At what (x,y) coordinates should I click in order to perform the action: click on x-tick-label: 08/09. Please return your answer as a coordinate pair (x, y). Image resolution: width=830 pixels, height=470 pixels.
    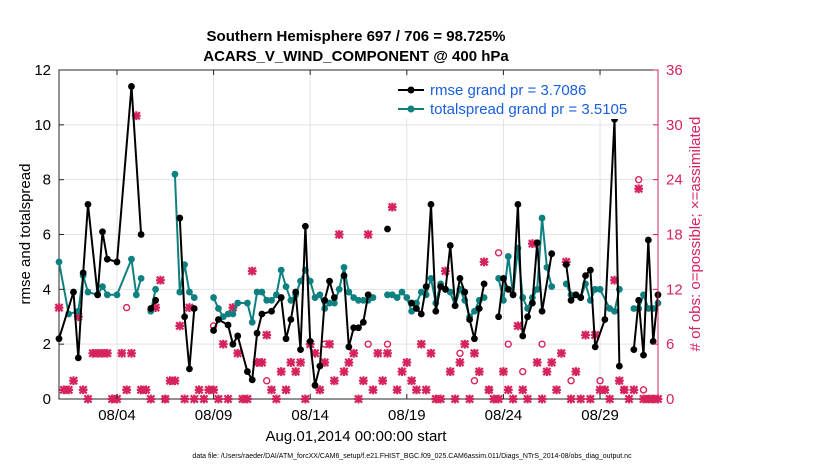
    Looking at the image, I should click on (214, 415).